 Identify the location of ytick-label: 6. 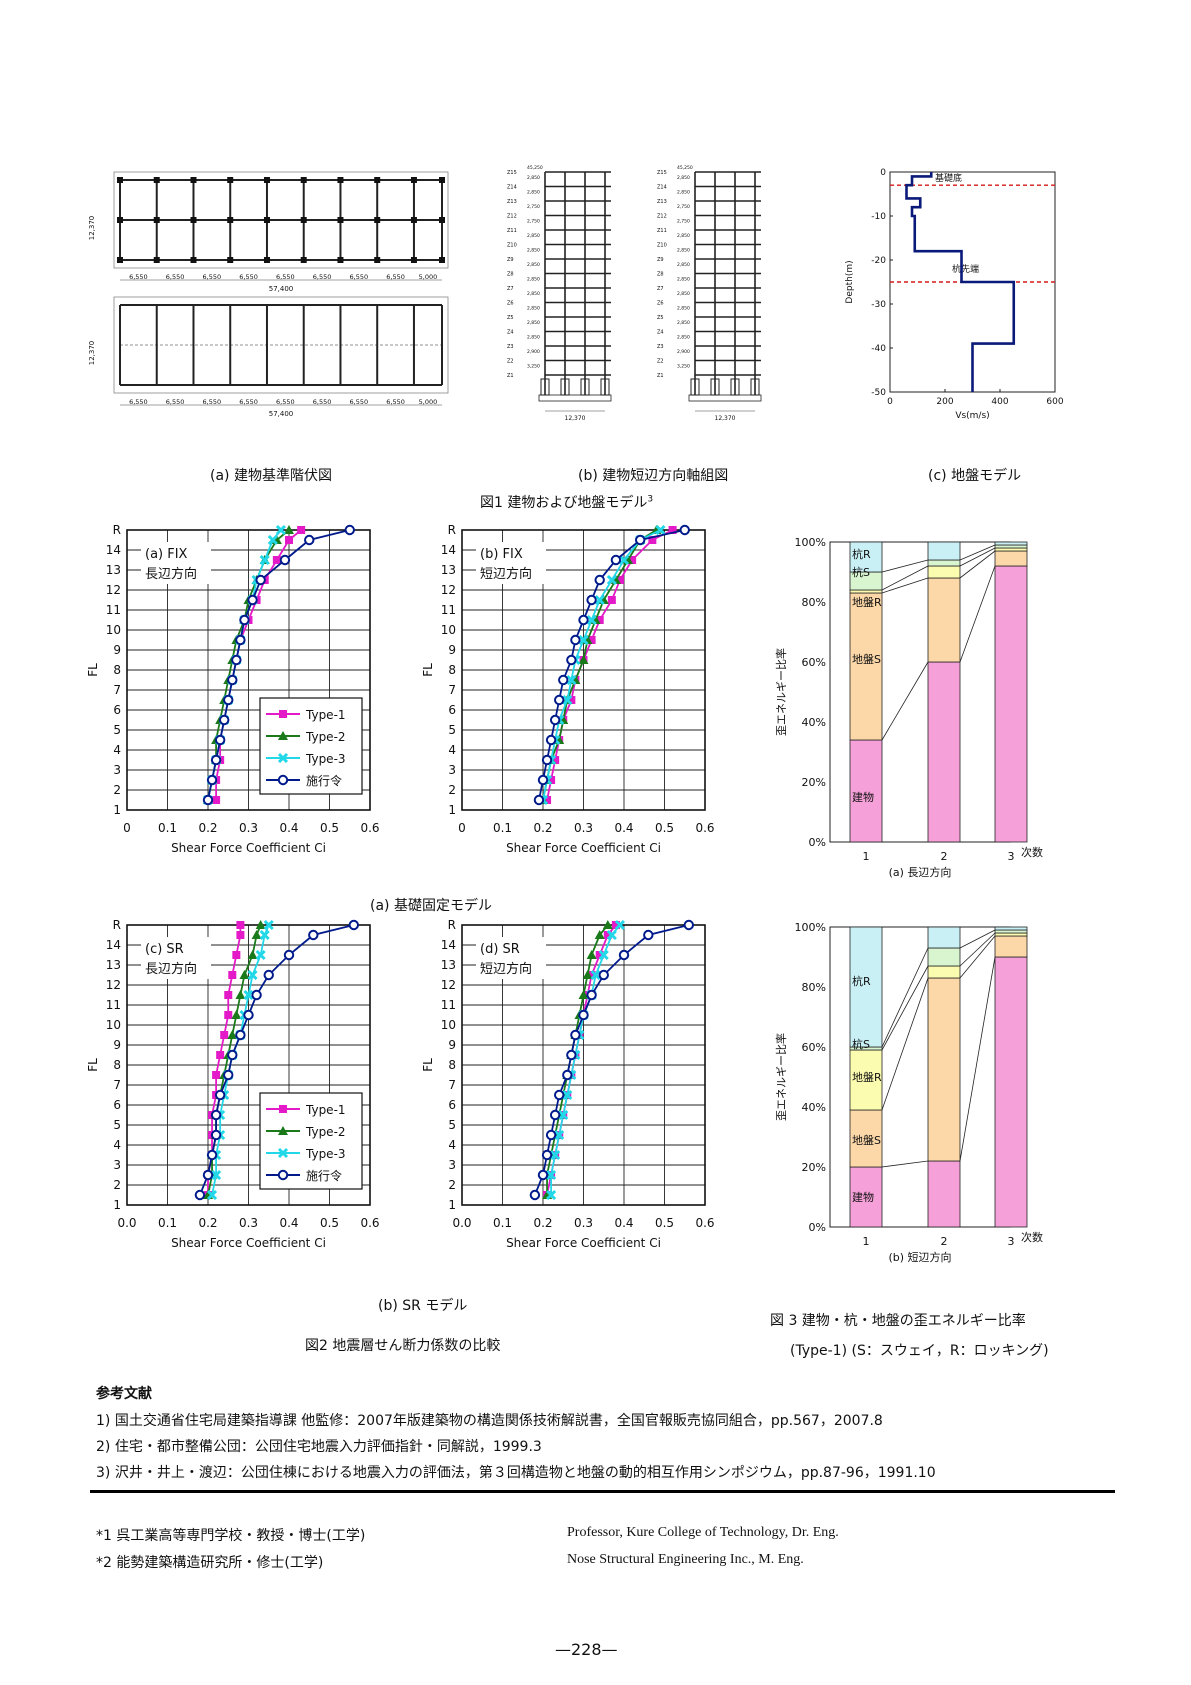
(117, 710).